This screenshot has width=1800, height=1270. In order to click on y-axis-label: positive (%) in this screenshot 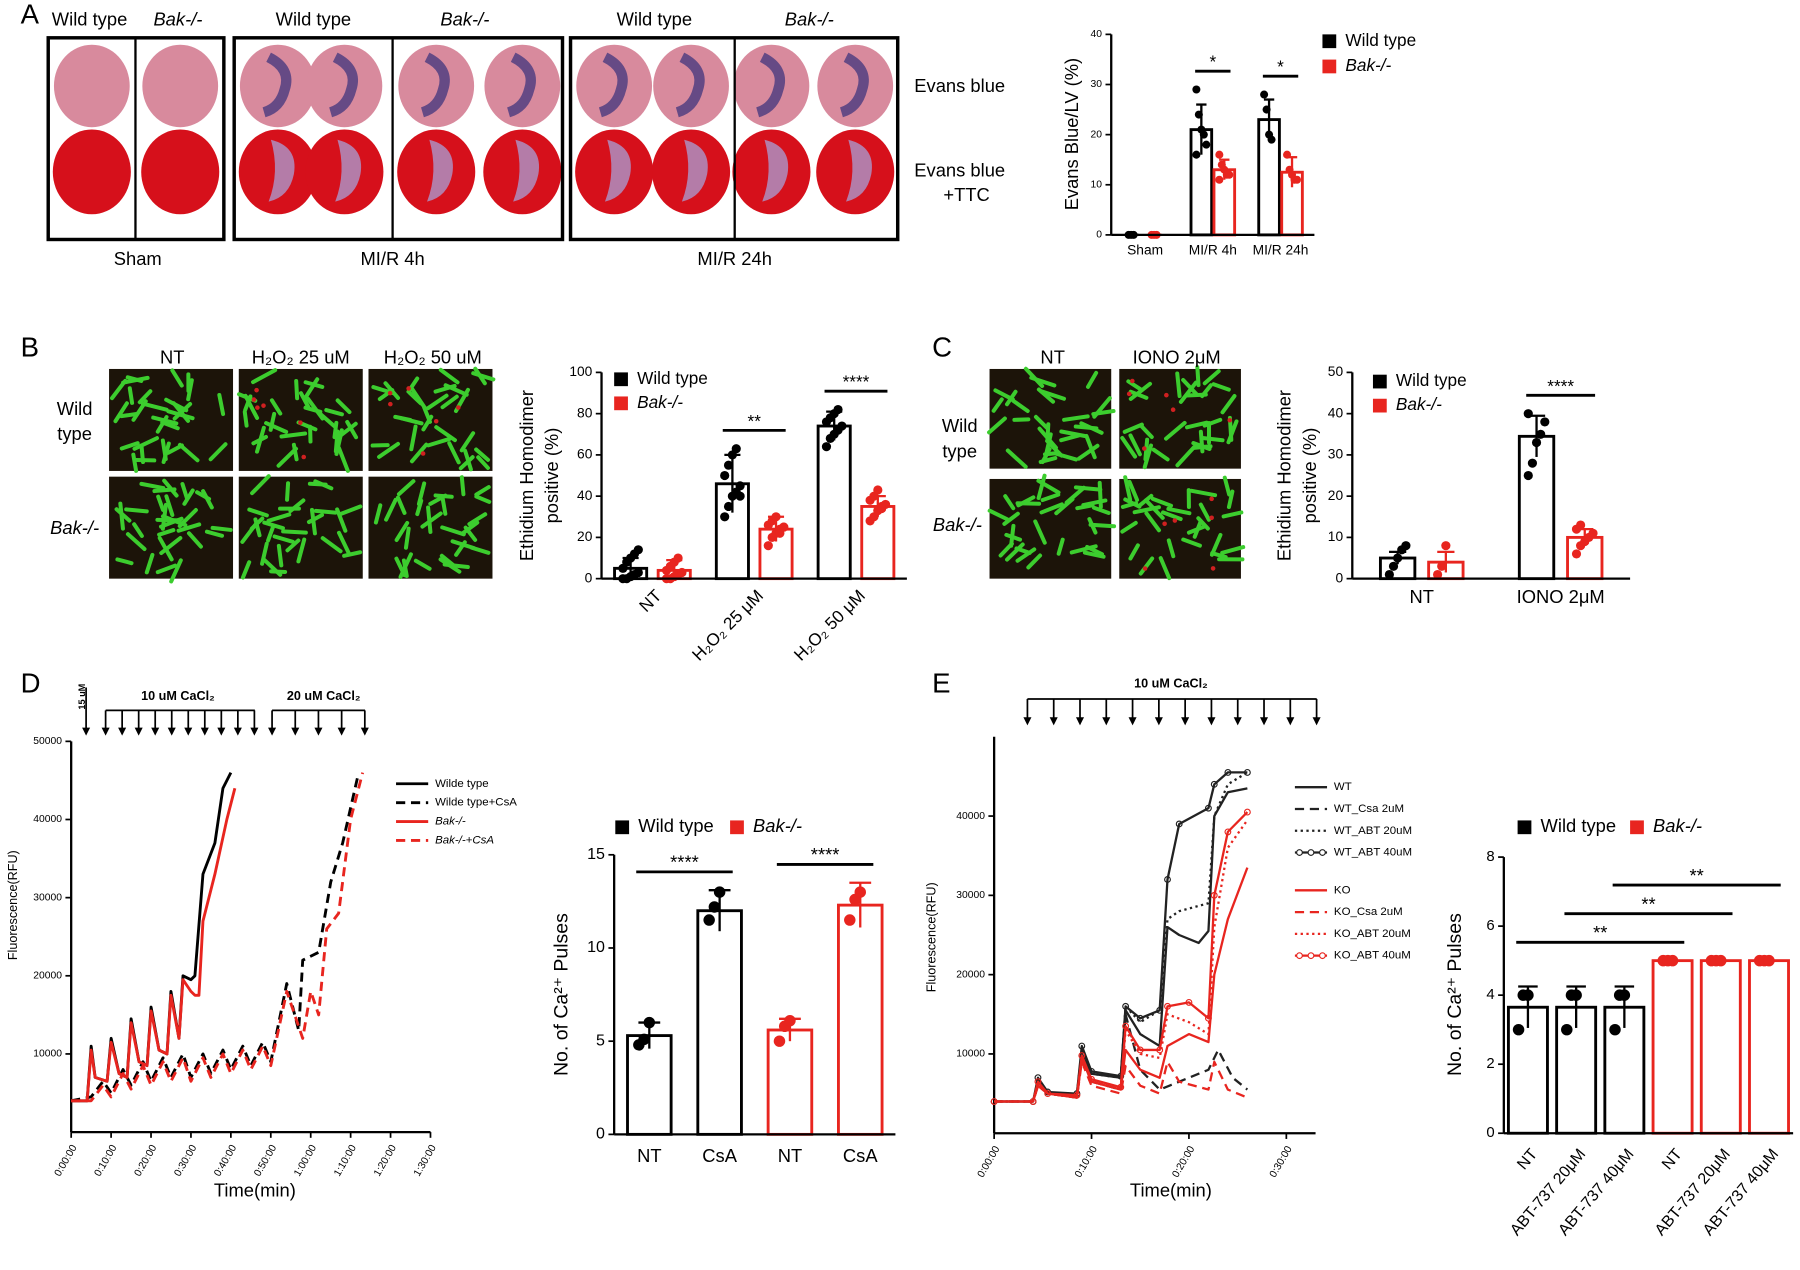, I will do `click(551, 476)`.